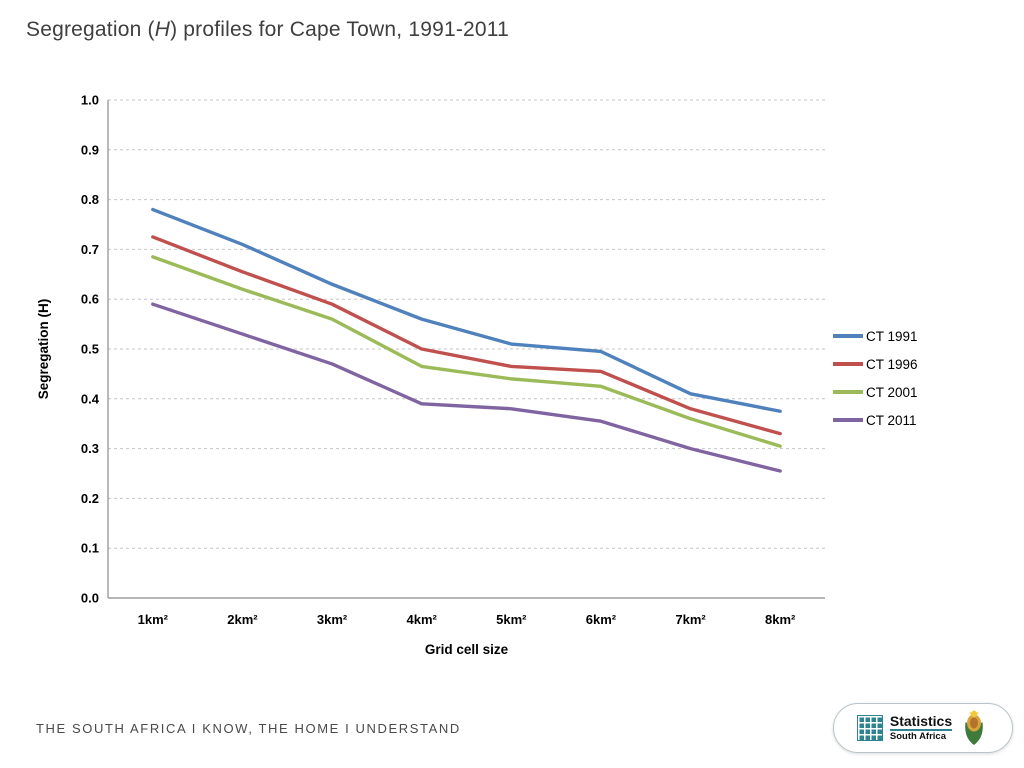  Describe the element at coordinates (43, 349) in the screenshot. I see `y-axis-title: Segregation (H)` at that location.